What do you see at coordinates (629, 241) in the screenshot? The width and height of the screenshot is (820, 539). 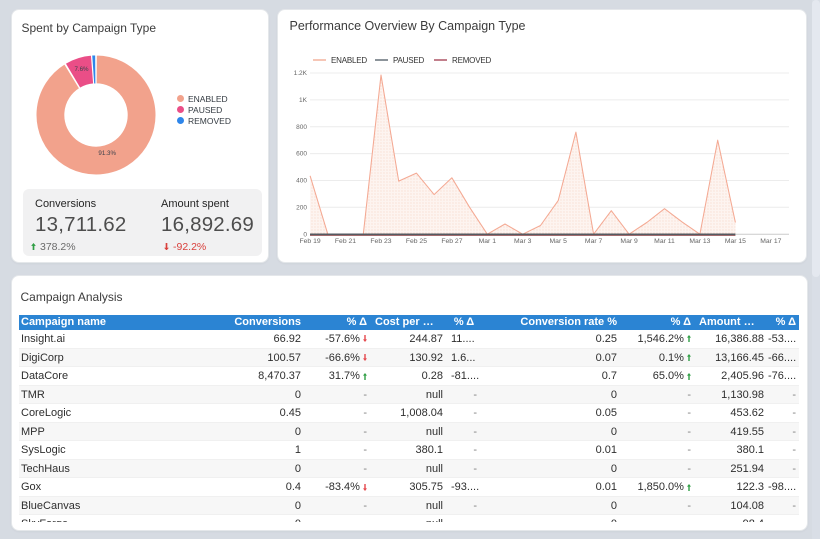 I see `svg-text: Mar 9` at bounding box center [629, 241].